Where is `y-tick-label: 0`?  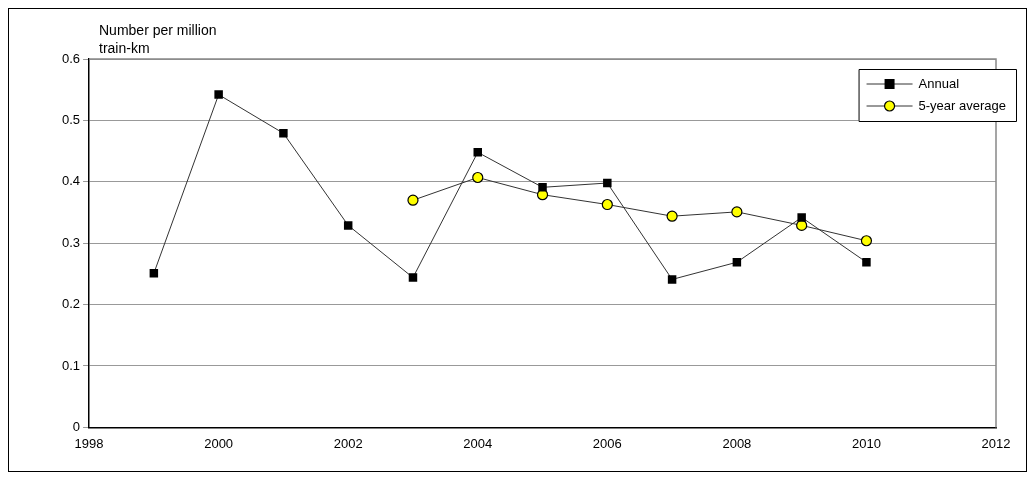
y-tick-label: 0 is located at coordinates (76, 426).